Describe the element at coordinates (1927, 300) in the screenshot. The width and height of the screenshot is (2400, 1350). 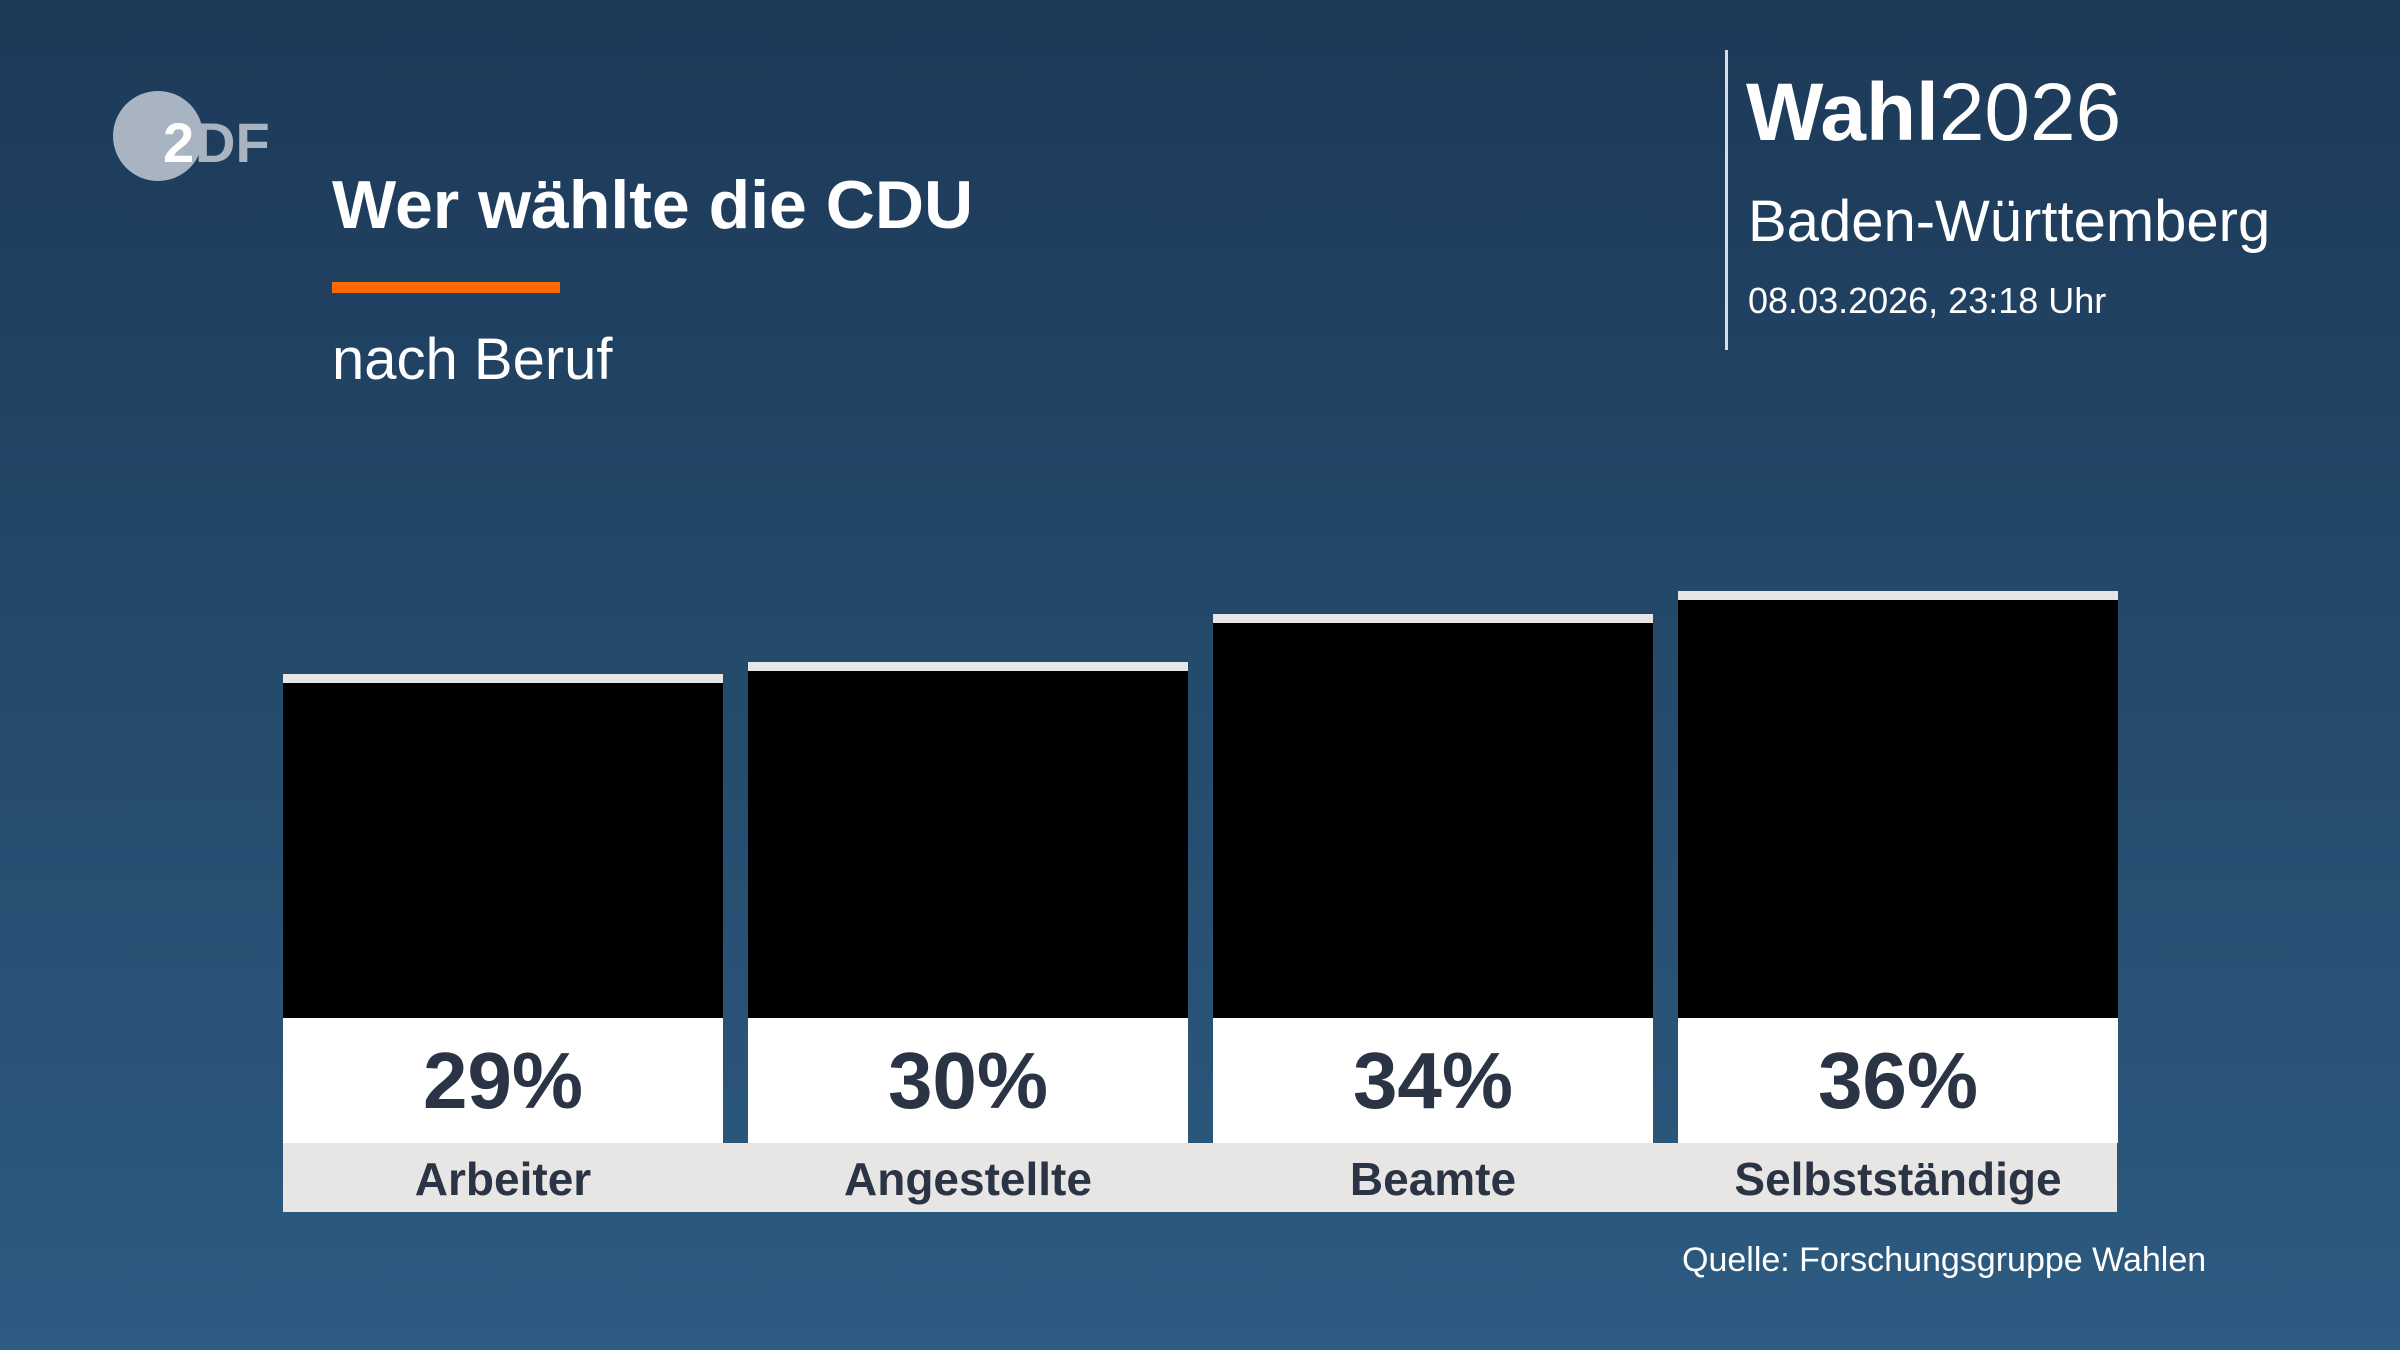
I see `timestamp: 08.03.2026, 23:18 Uhr` at that location.